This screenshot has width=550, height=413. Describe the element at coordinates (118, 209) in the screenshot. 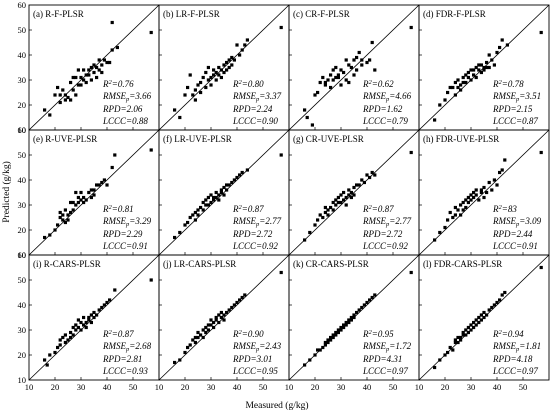

I see `stat-r2: R2=0.81` at that location.